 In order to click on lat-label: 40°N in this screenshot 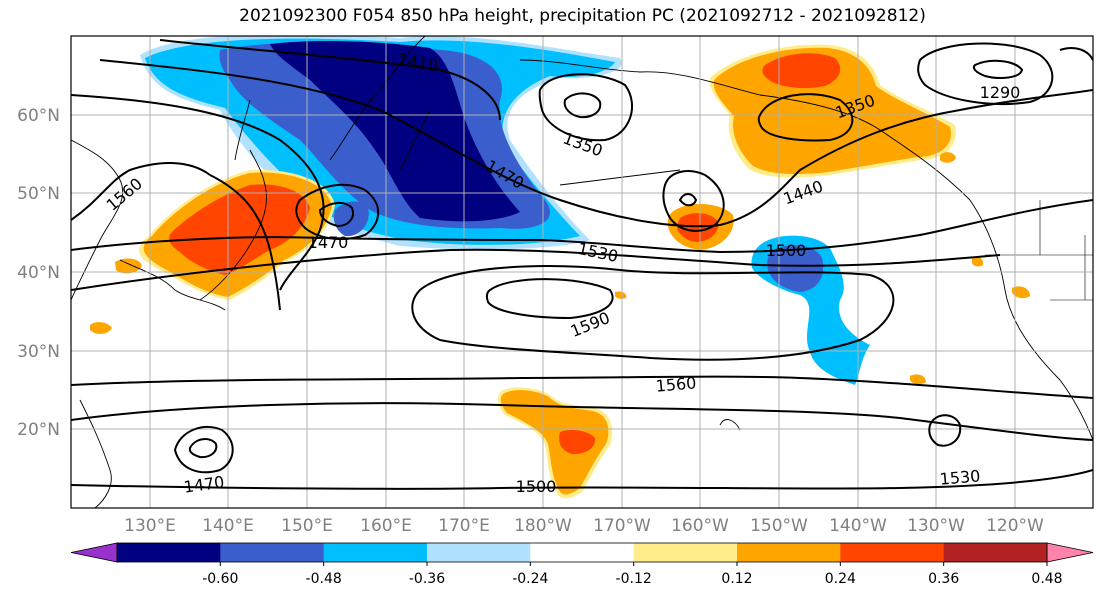, I will do `click(38, 273)`.